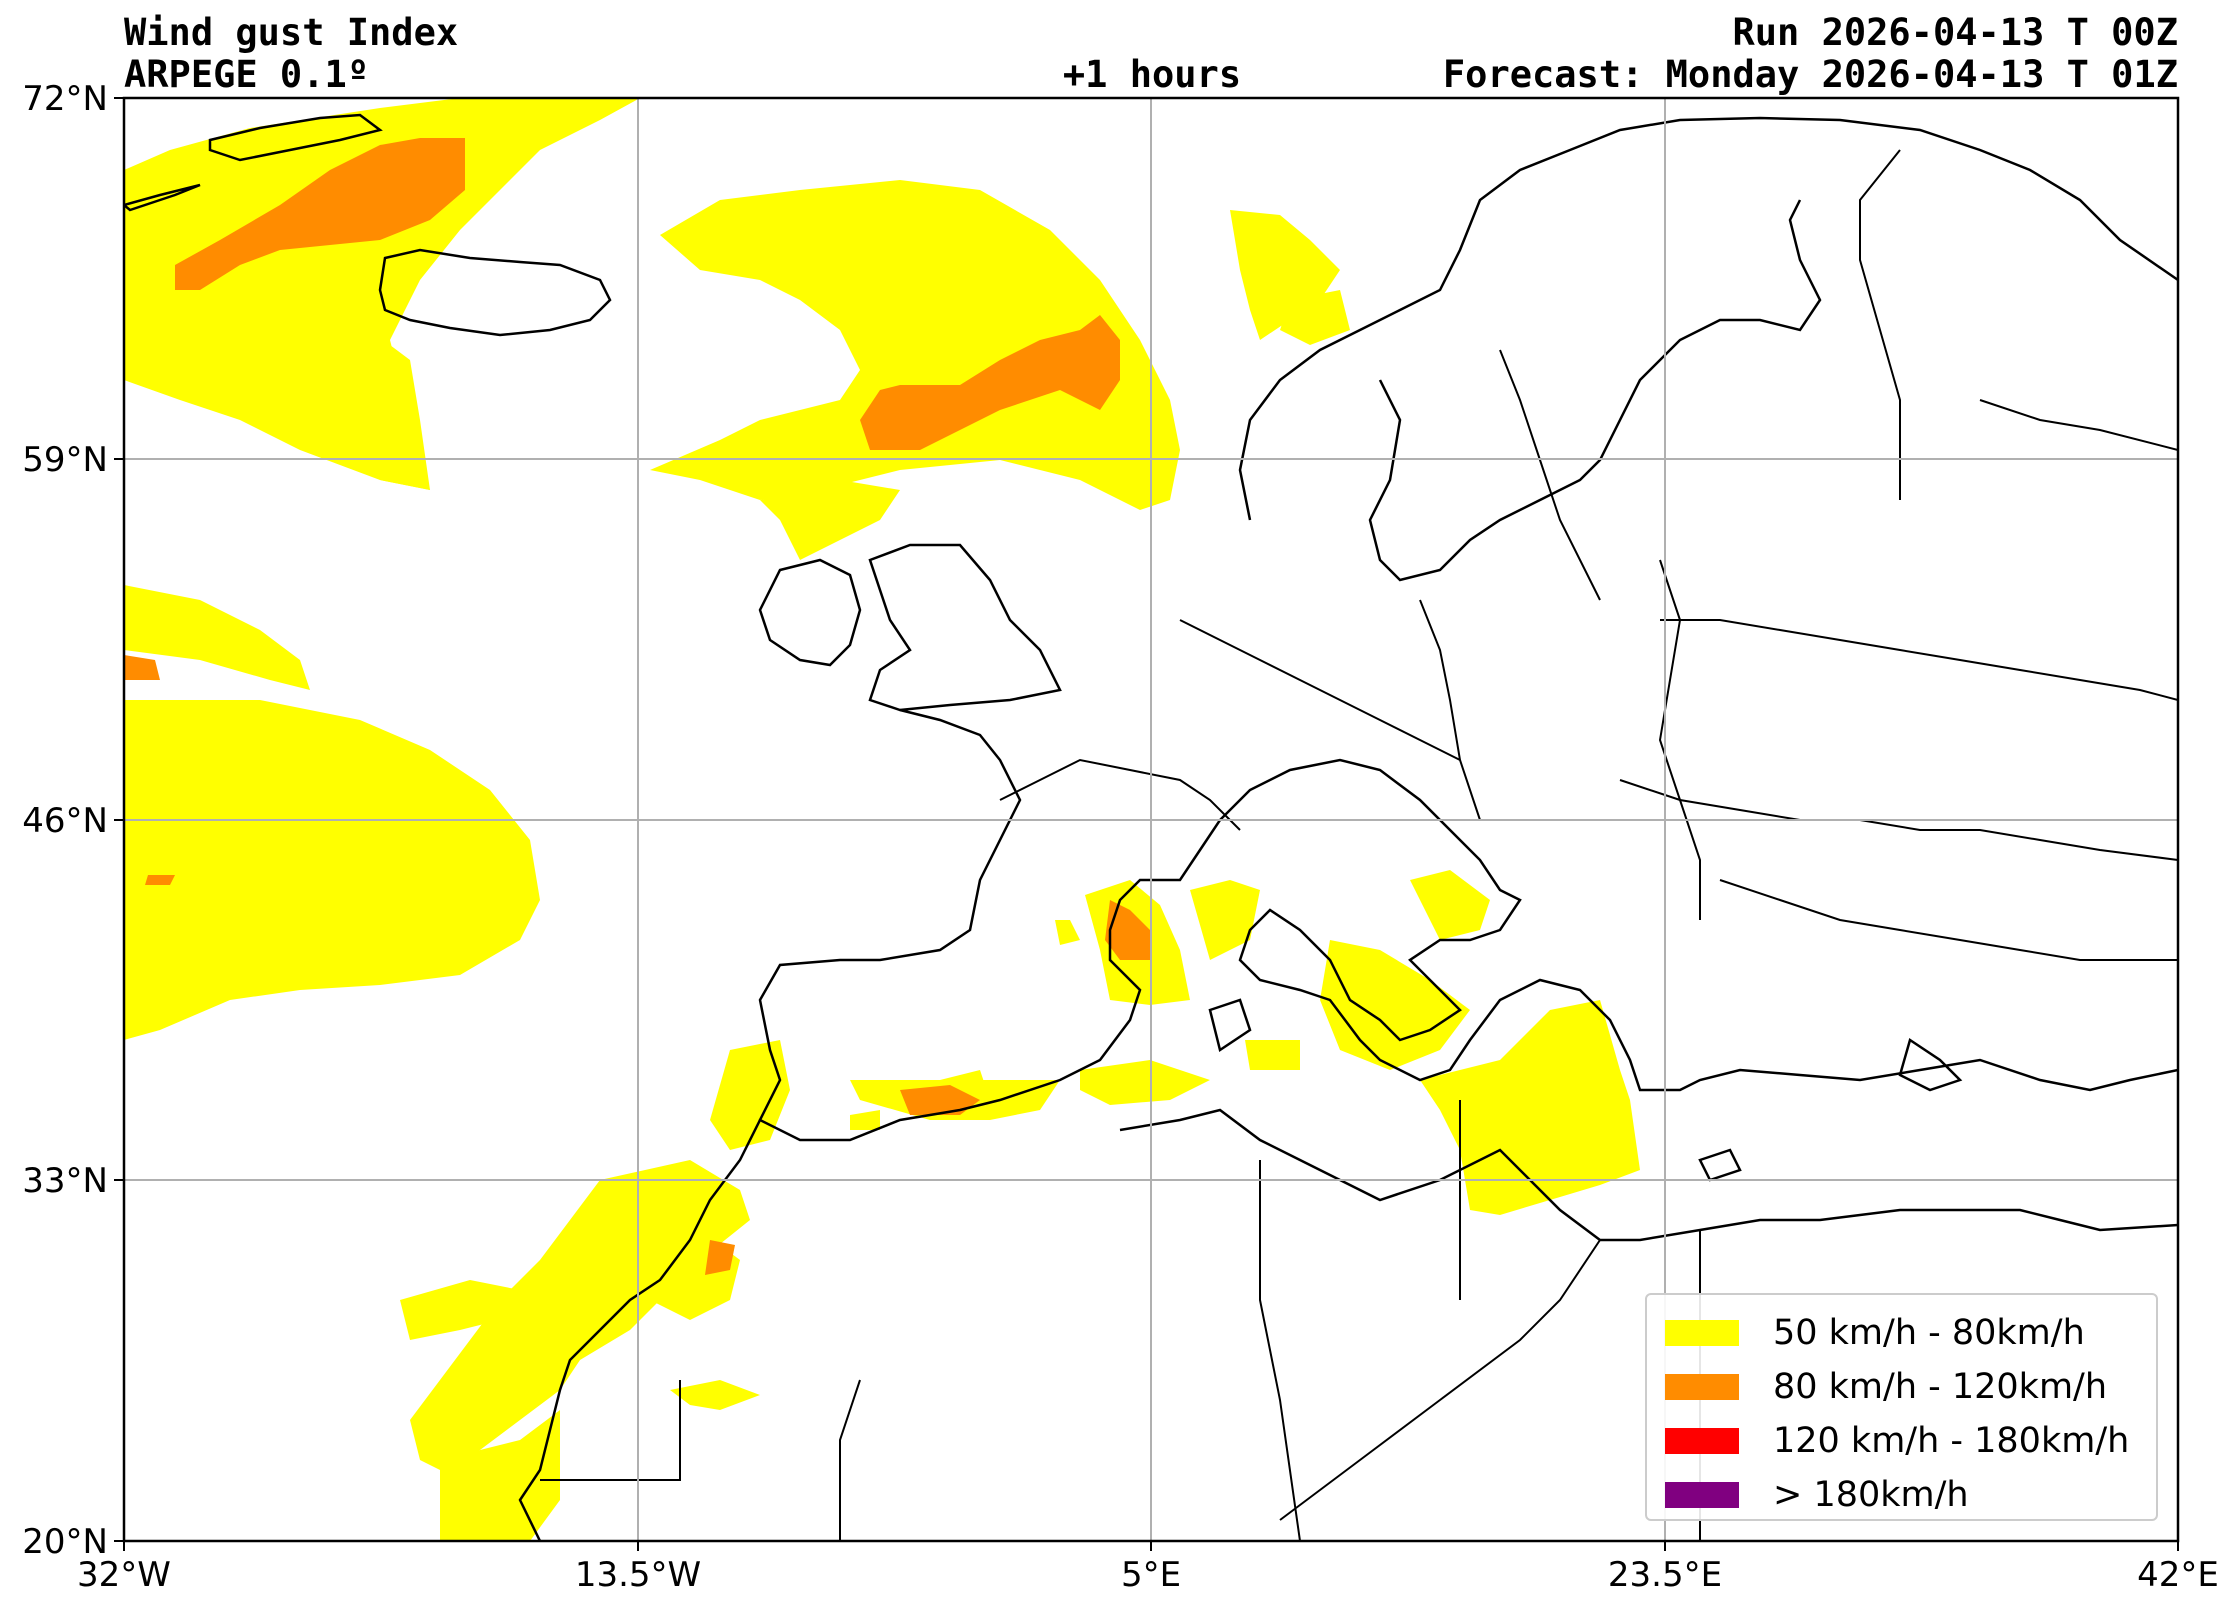 The height and width of the screenshot is (1604, 2233). I want to click on lon-tick-32w: 32°W, so click(124, 1575).